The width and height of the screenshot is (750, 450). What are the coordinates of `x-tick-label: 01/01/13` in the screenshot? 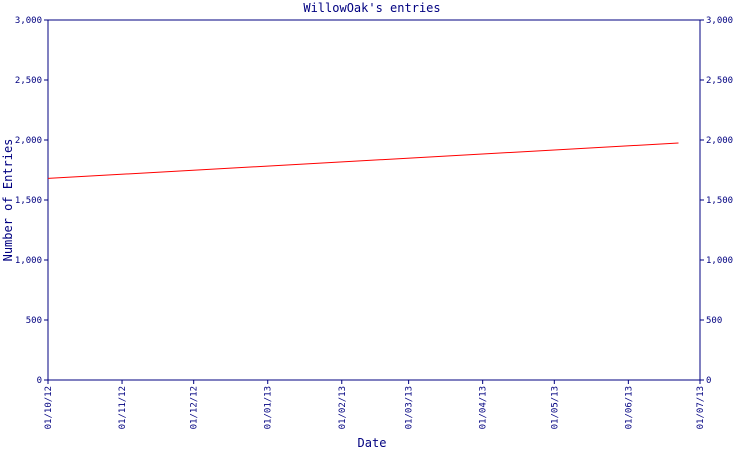 It's located at (269, 407).